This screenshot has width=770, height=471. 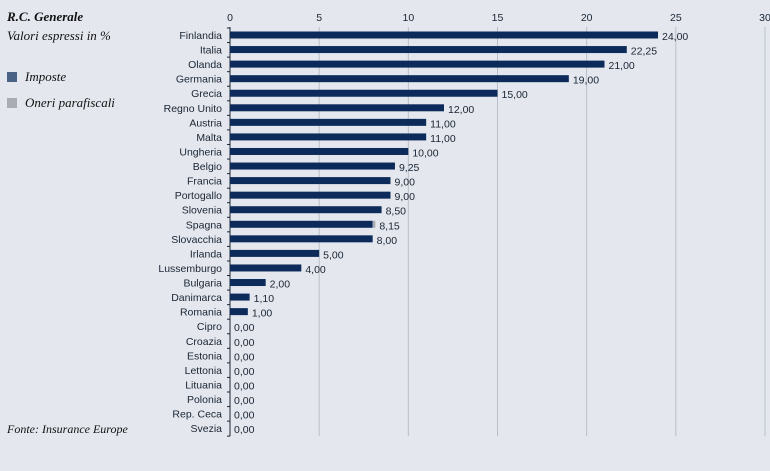 I want to click on category-label: Slovenia, so click(x=202, y=211).